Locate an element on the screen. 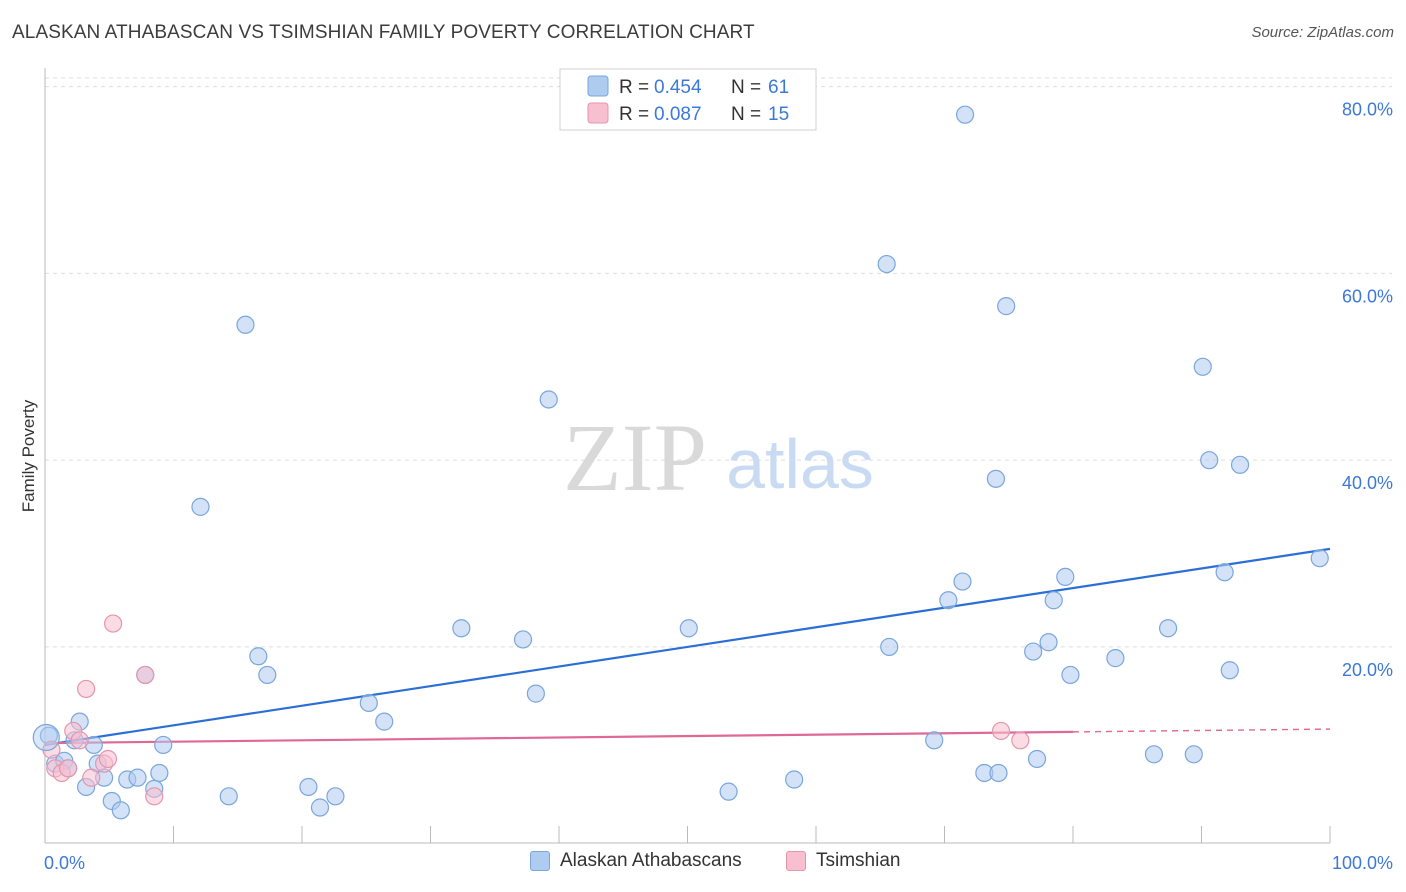 The width and height of the screenshot is (1406, 892). legend-r-label-blue: R = is located at coordinates (634, 87).